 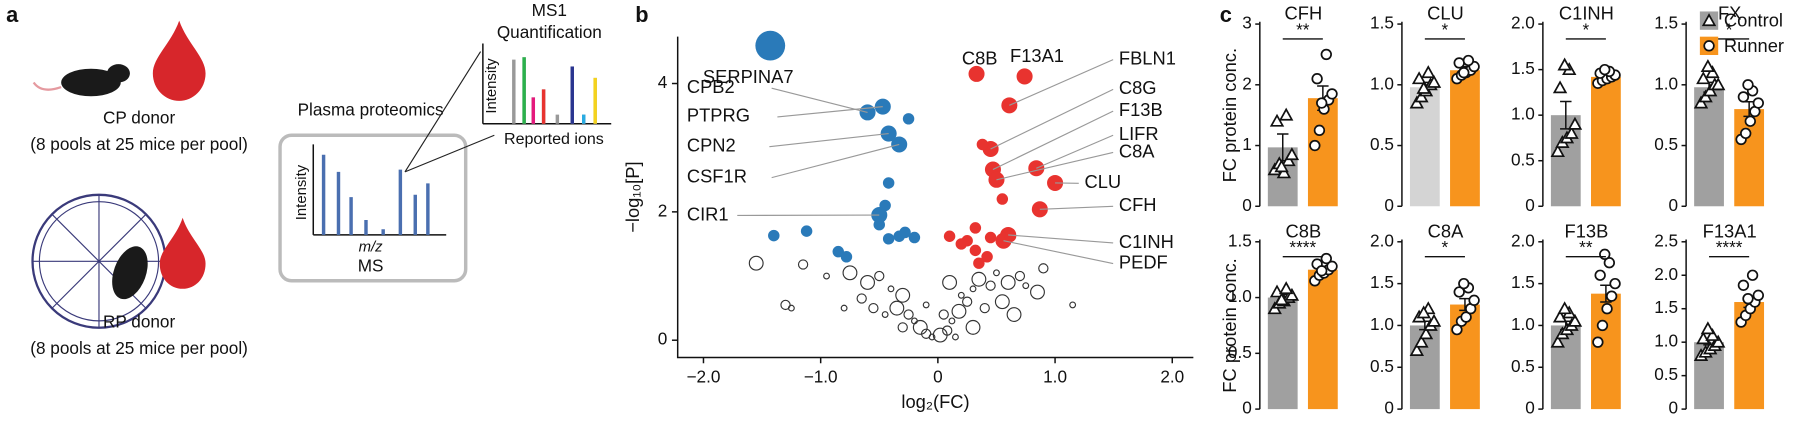 I want to click on point-label: CPN2, so click(x=711, y=145).